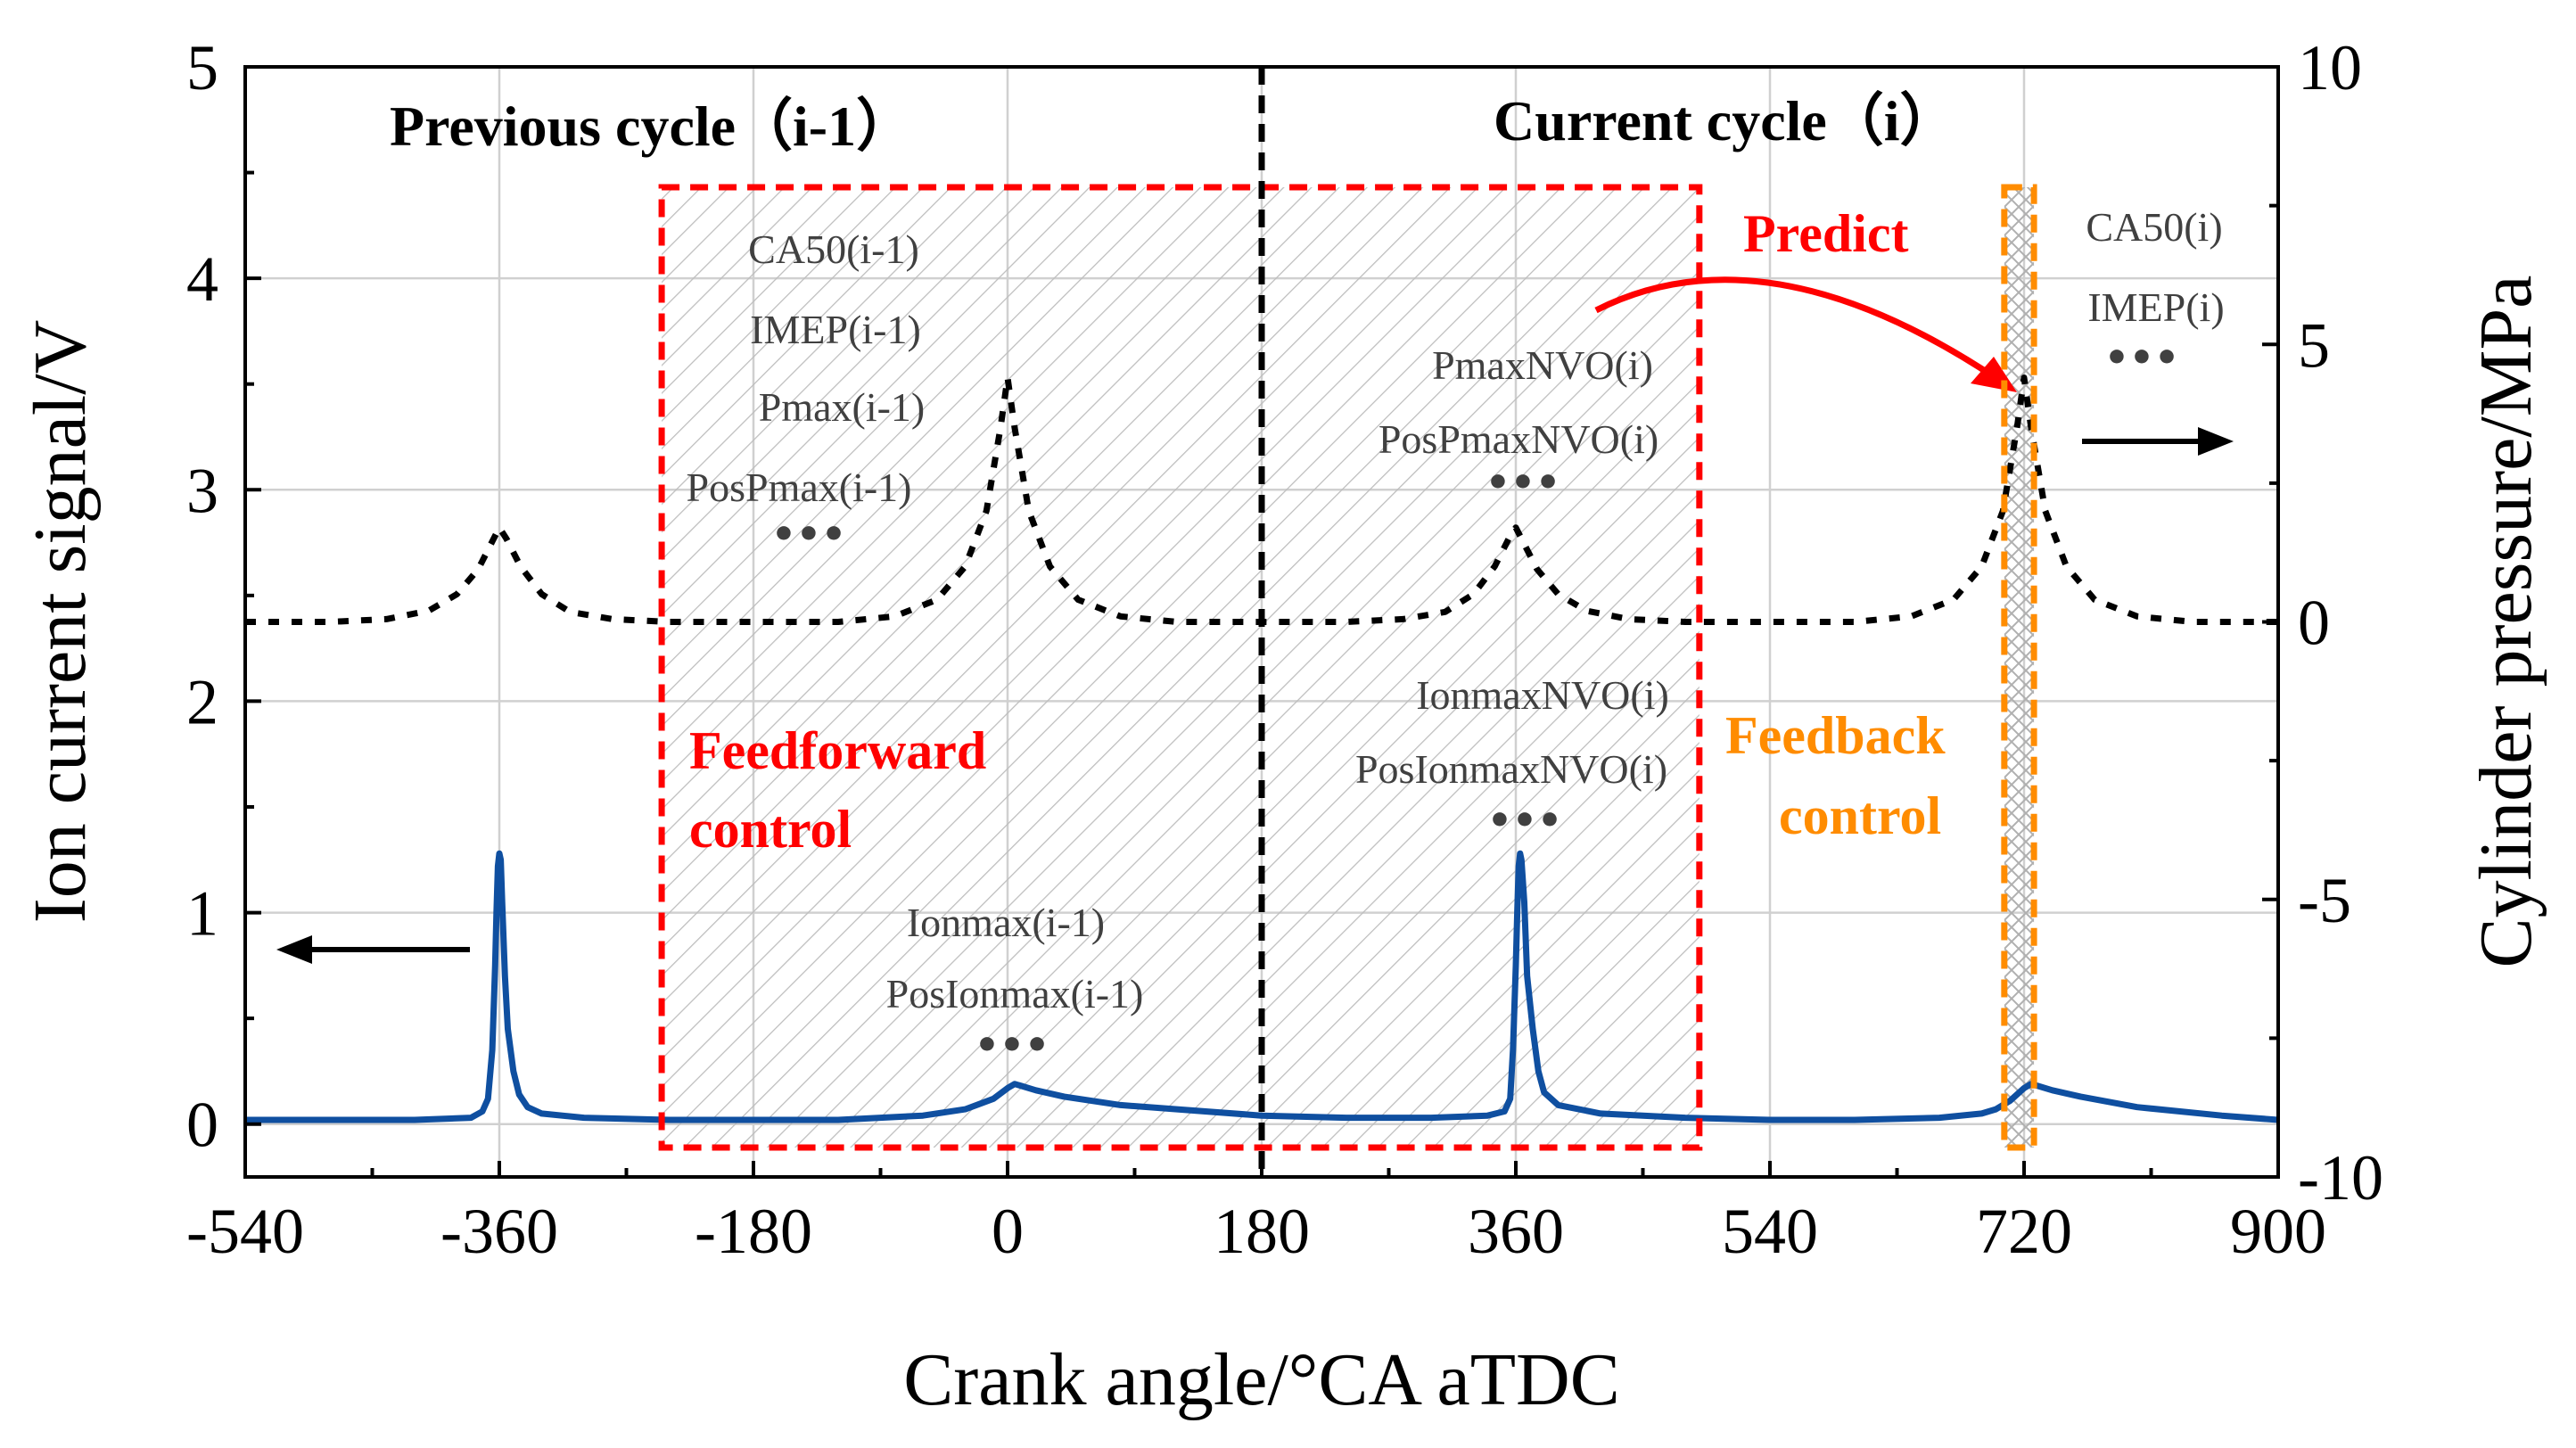 The image size is (2576, 1448). What do you see at coordinates (1542, 695) in the screenshot?
I see `nvo-ion-ionmaxnvo: IonmaxNVO(i)` at bounding box center [1542, 695].